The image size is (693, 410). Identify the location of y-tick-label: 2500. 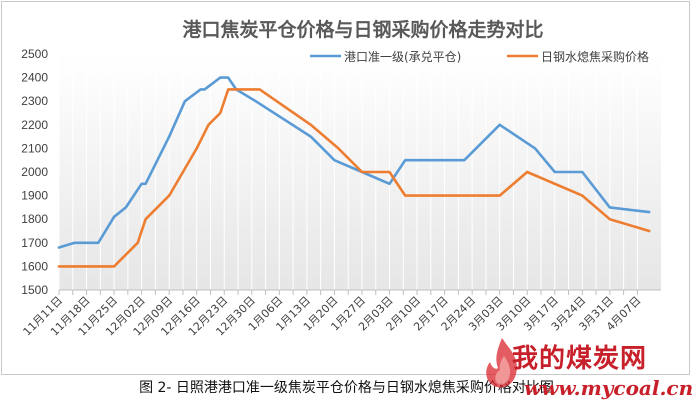
(34, 54).